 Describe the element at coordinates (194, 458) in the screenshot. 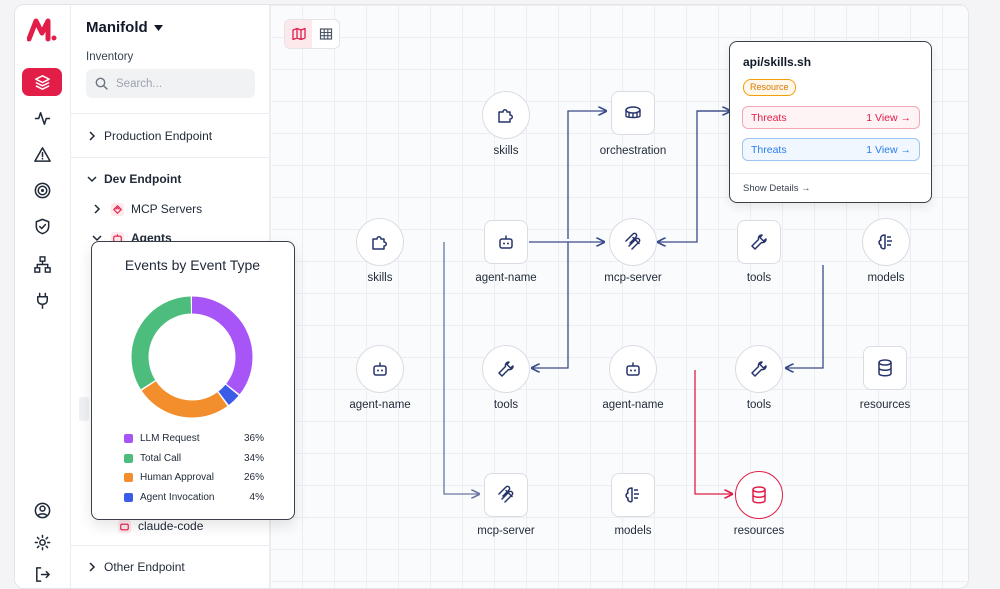

I see `legend-item: Total Call 34%` at that location.